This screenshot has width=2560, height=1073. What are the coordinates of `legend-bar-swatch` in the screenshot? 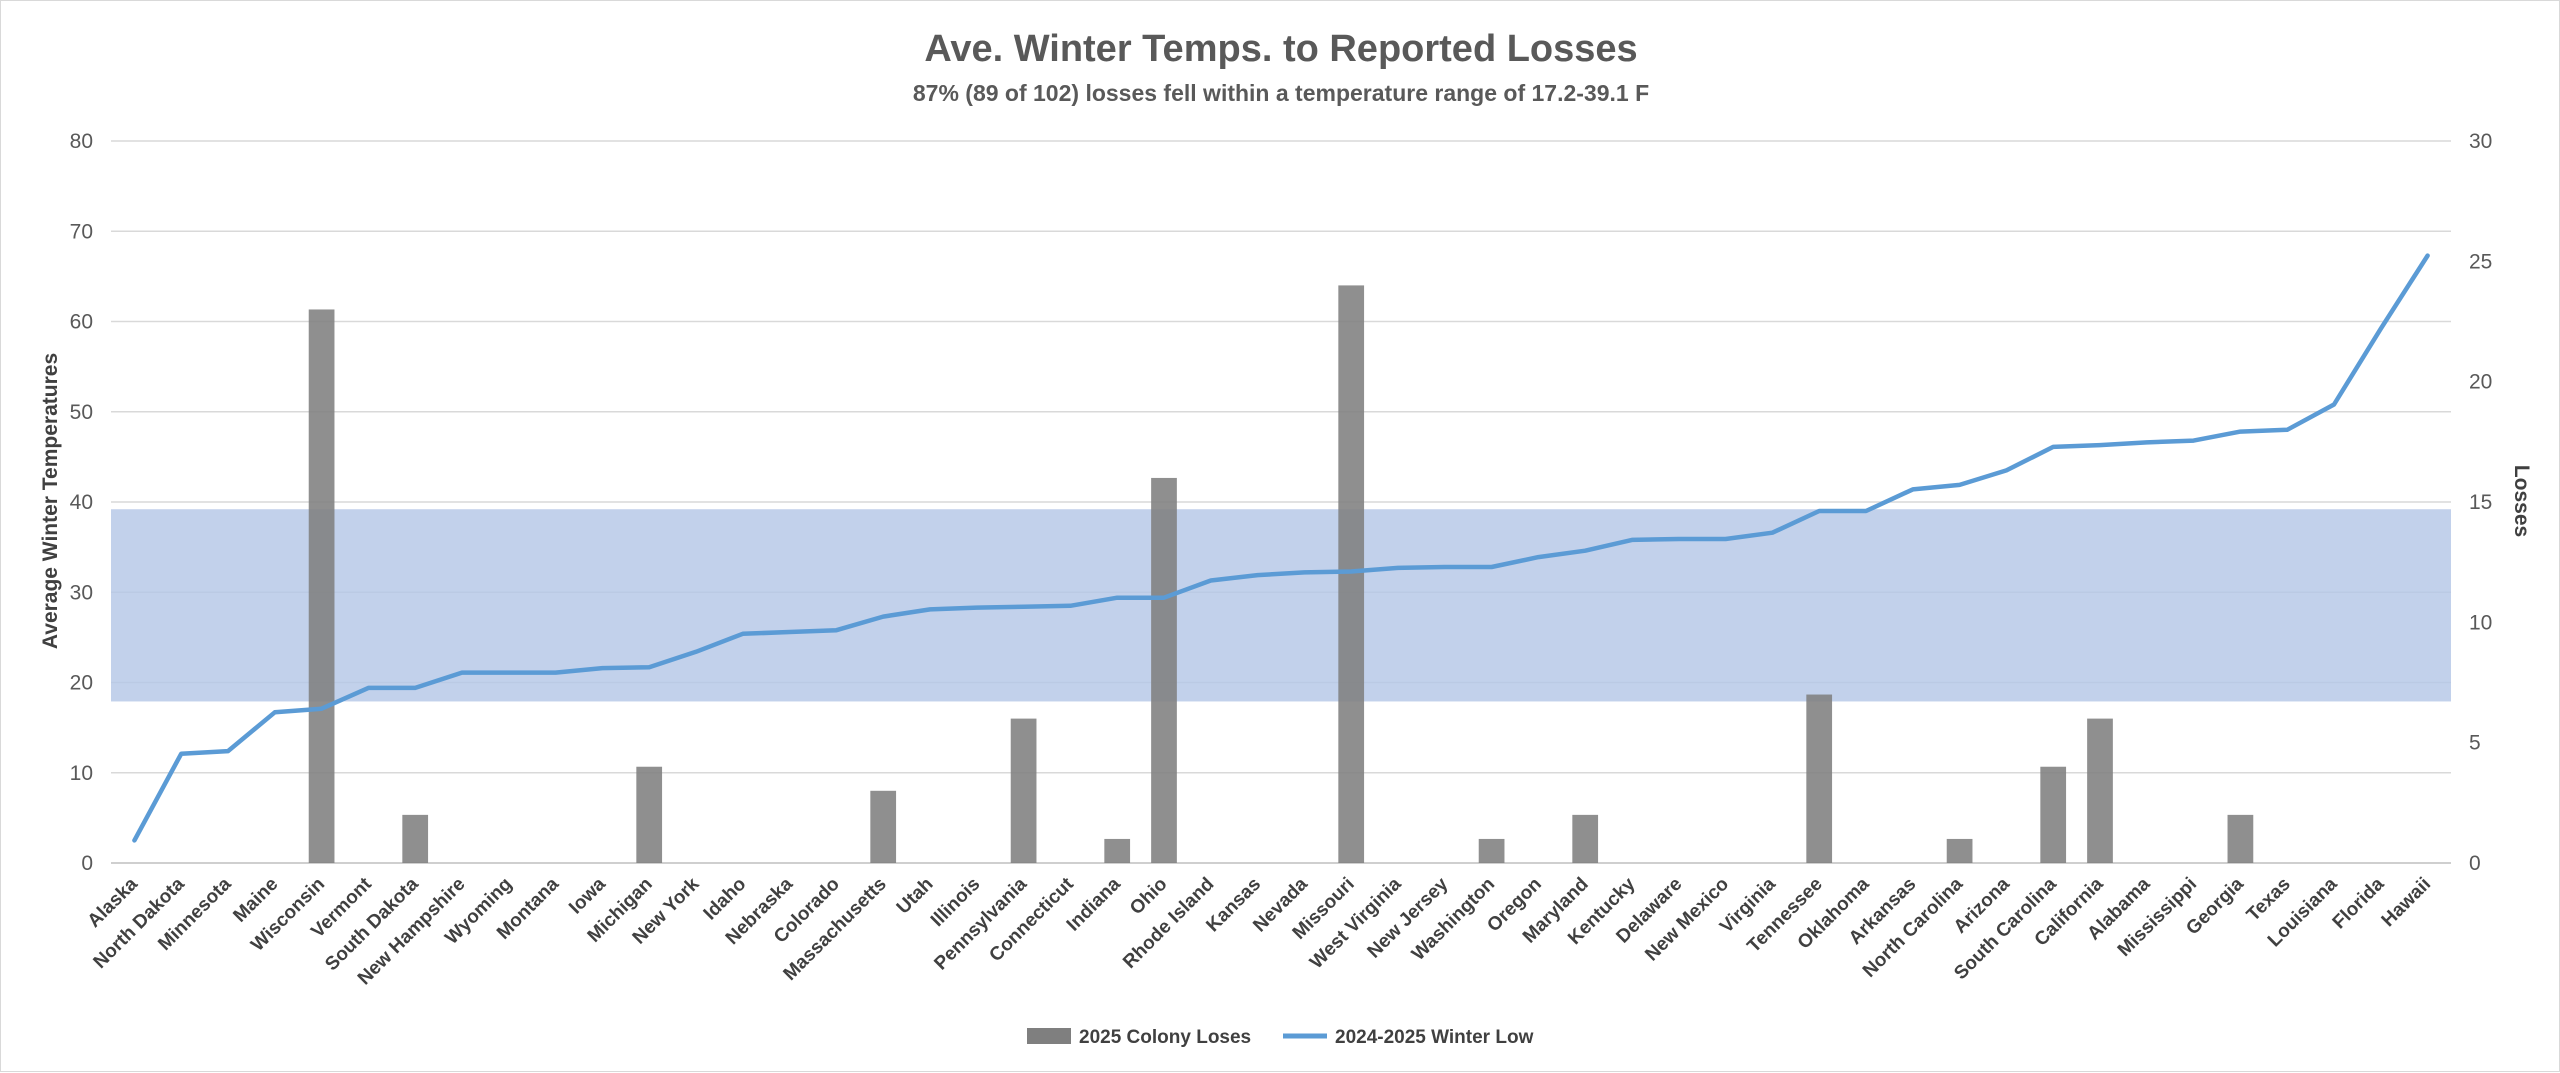 It's located at (1049, 1036).